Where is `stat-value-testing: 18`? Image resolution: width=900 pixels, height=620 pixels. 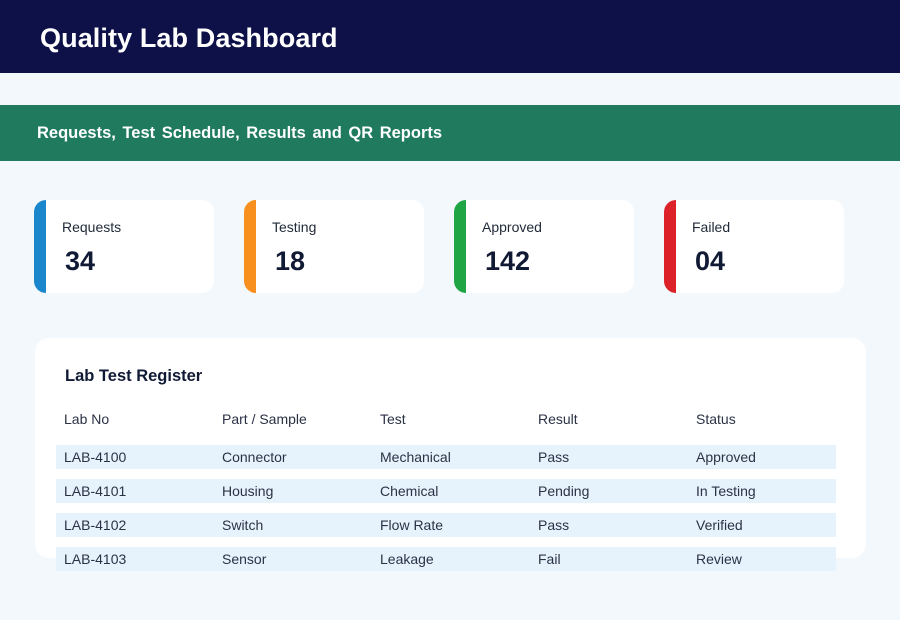
stat-value-testing: 18 is located at coordinates (290, 261).